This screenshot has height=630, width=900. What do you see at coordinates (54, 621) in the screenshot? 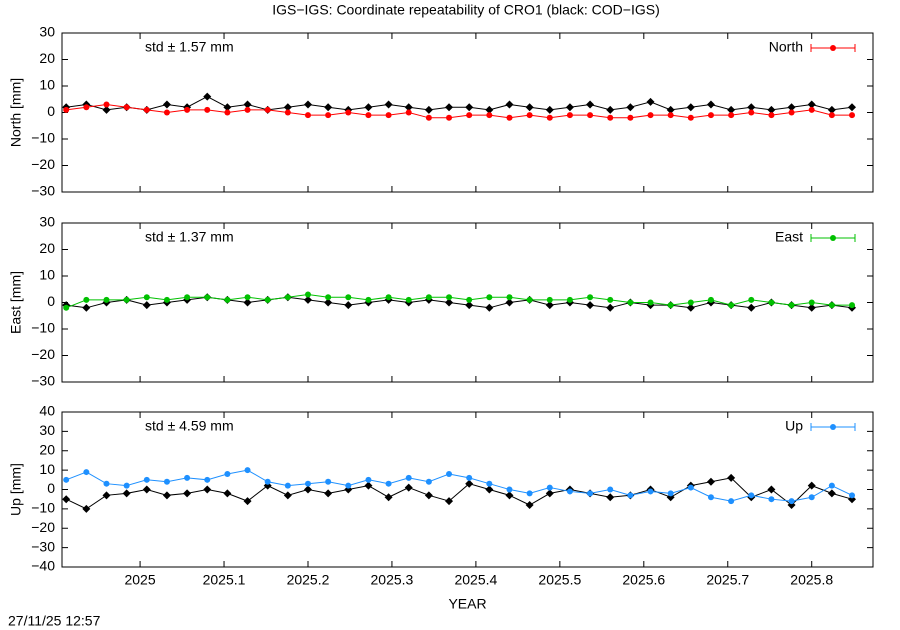
I see `timestamp: 27/11/25 12:57` at bounding box center [54, 621].